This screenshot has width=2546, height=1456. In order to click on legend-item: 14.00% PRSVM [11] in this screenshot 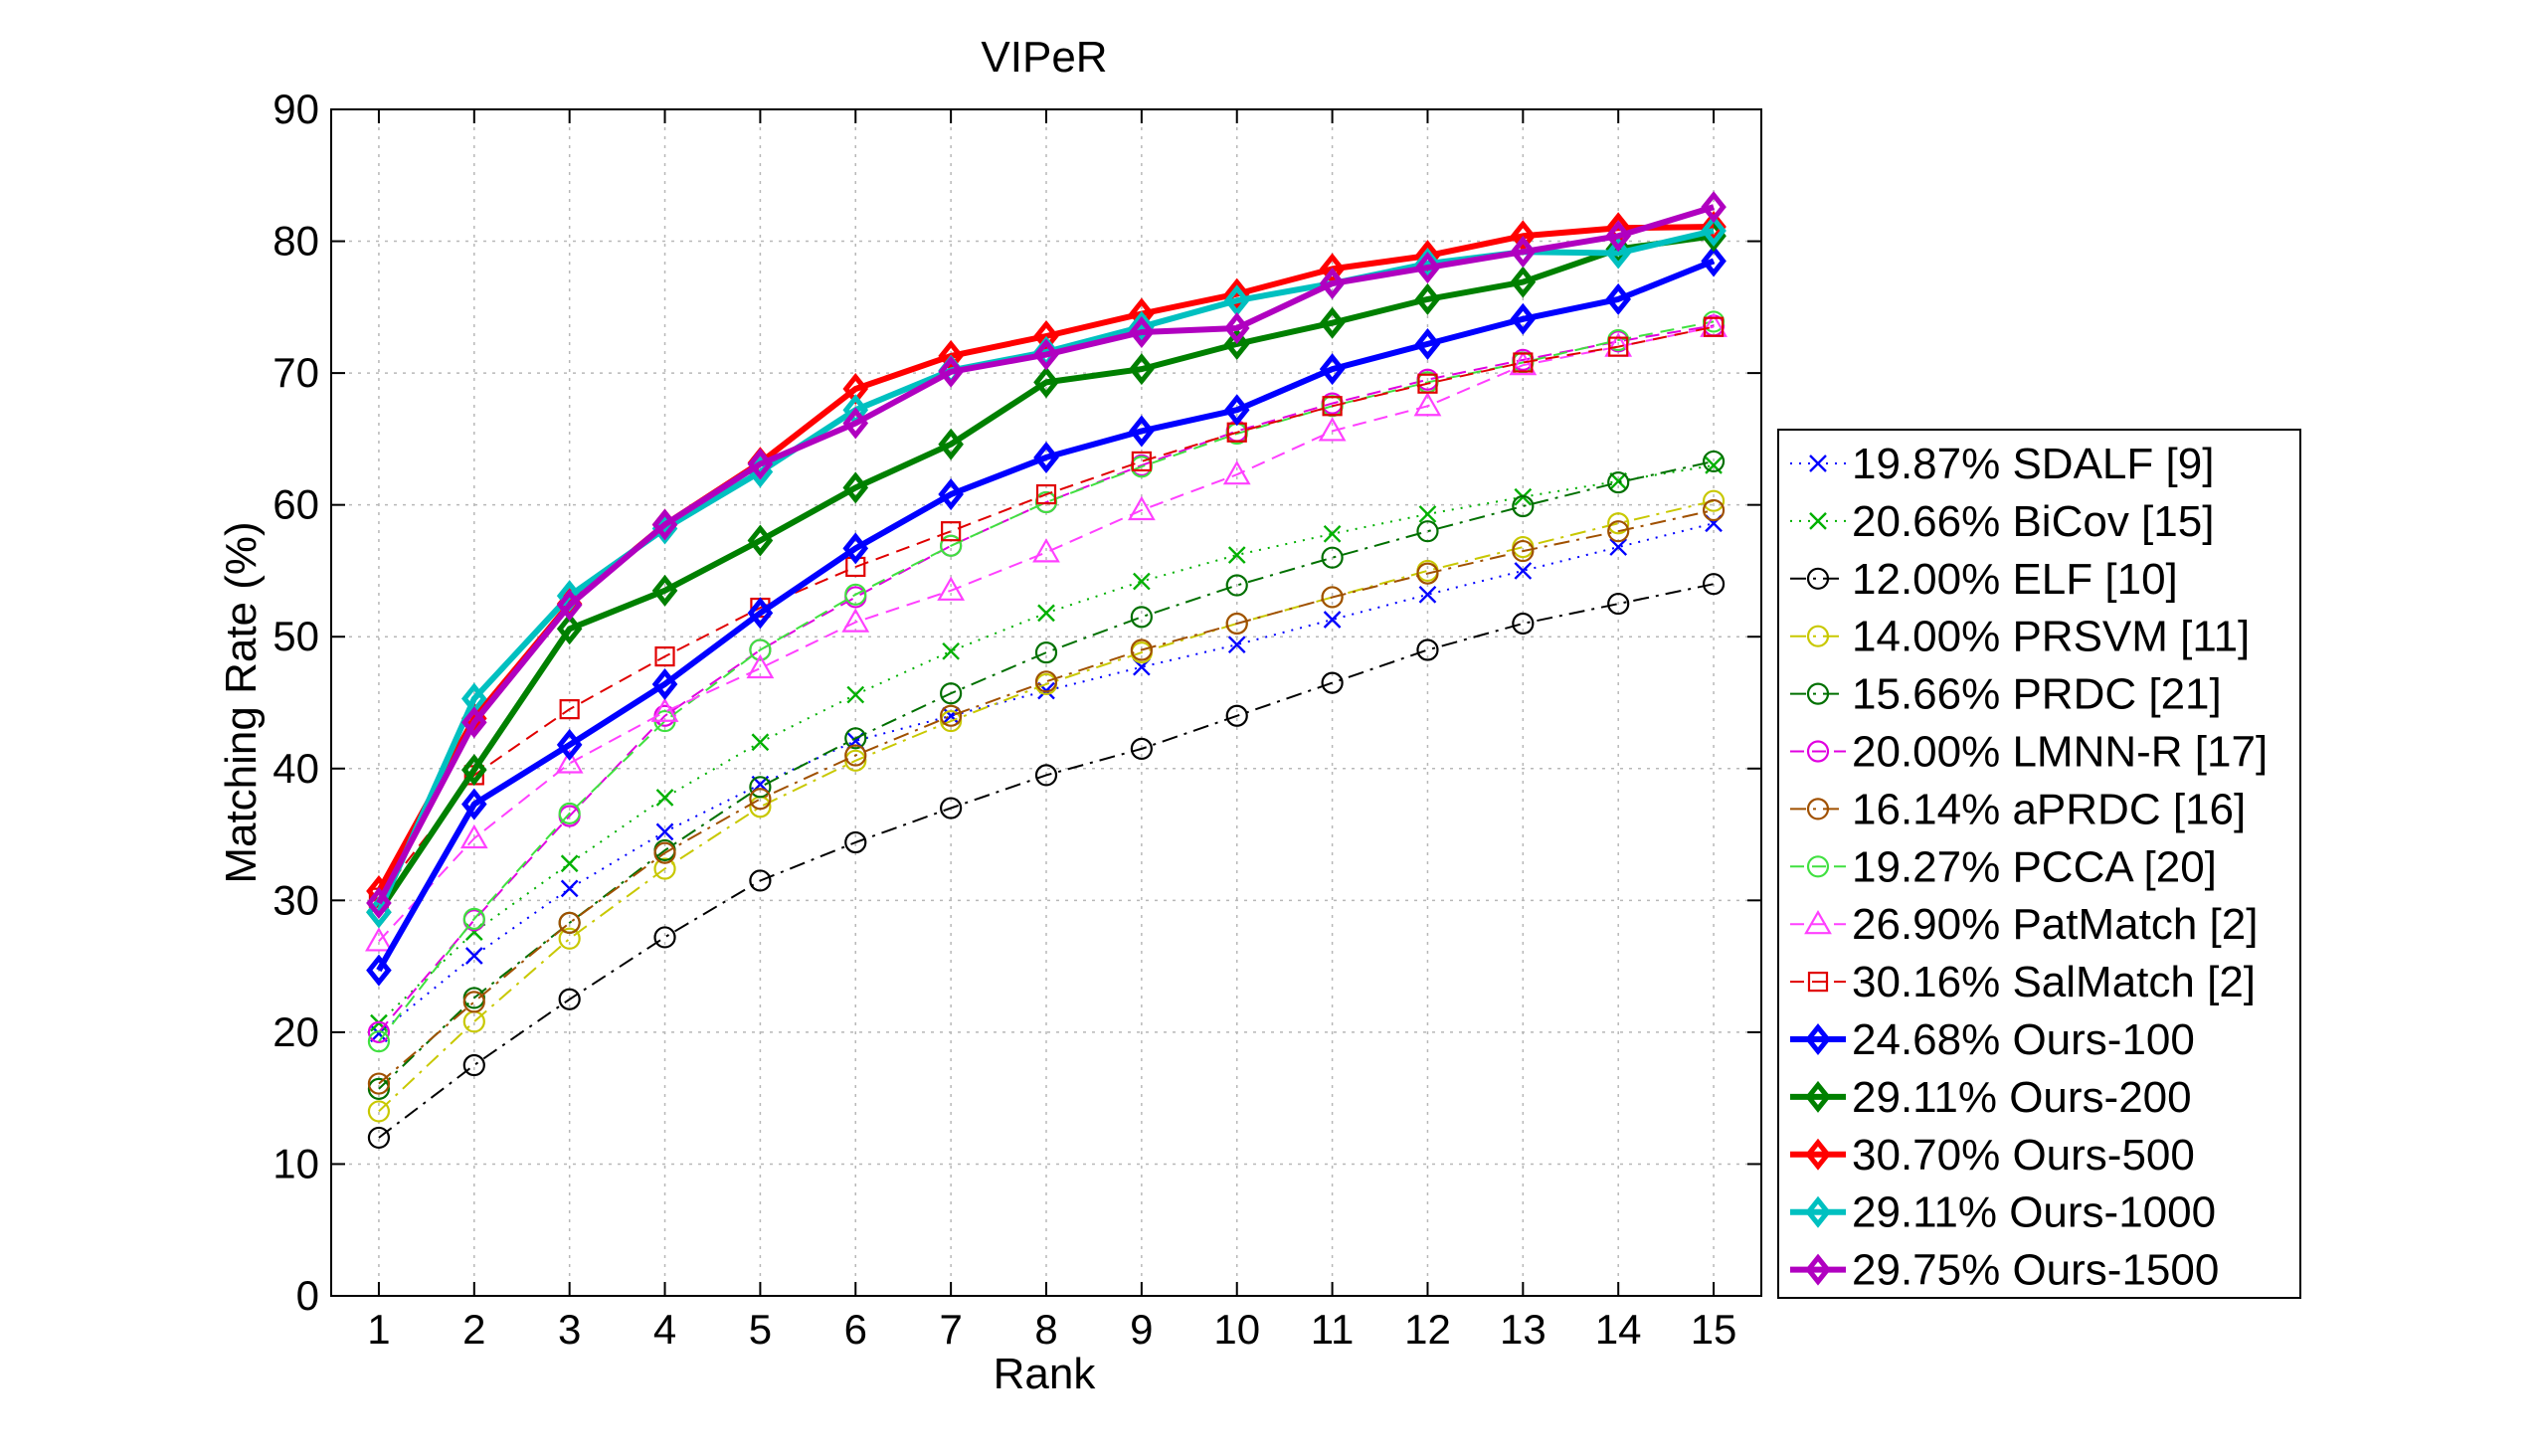, I will do `click(2020, 637)`.